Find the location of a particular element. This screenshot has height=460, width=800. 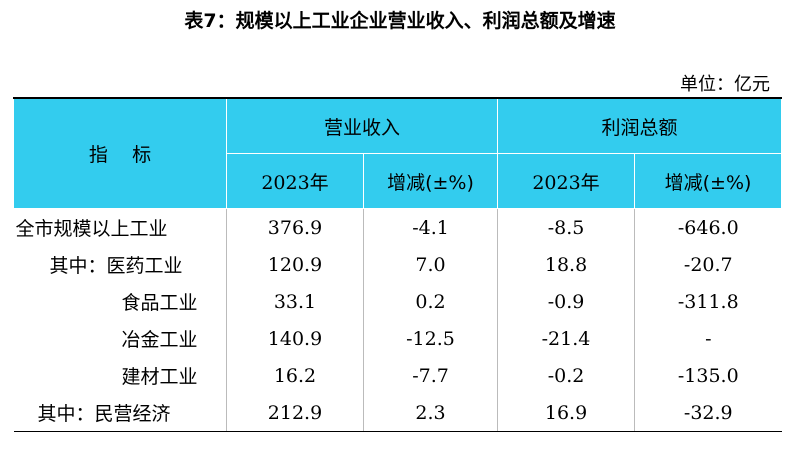

row-label: 其中：民营经济 is located at coordinates (120, 413).